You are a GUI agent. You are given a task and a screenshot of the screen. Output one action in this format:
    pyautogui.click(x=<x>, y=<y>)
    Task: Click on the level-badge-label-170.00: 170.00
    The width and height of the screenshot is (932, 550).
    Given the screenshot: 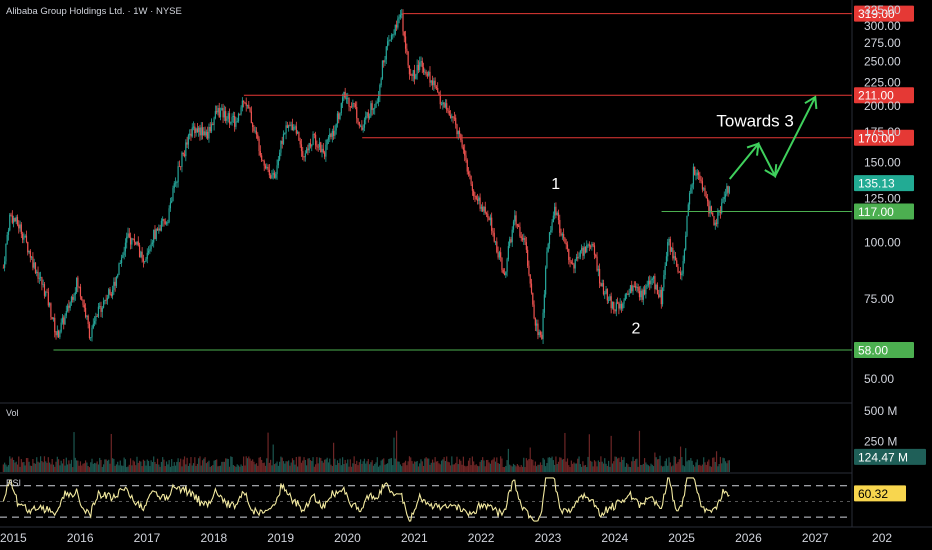 What is the action you would take?
    pyautogui.click(x=876, y=138)
    